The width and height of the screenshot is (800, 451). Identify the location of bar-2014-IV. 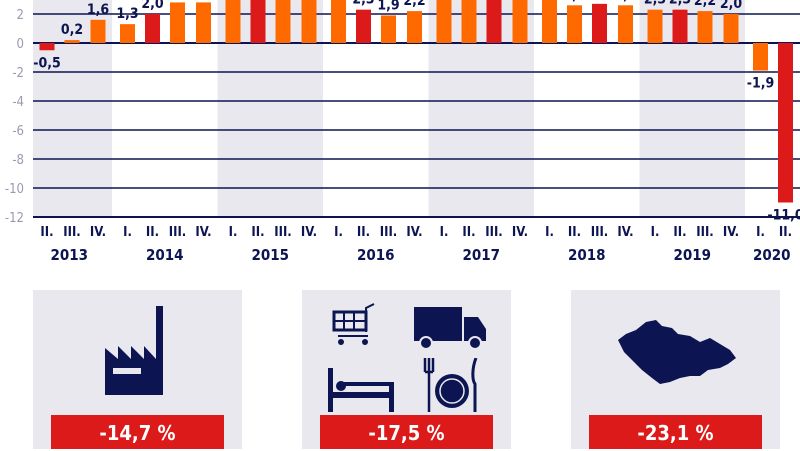
(203, 22).